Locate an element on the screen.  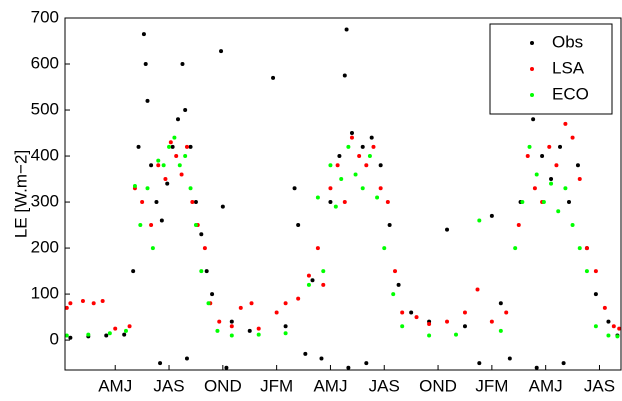
x-tick-label: JAS is located at coordinates (168, 385).